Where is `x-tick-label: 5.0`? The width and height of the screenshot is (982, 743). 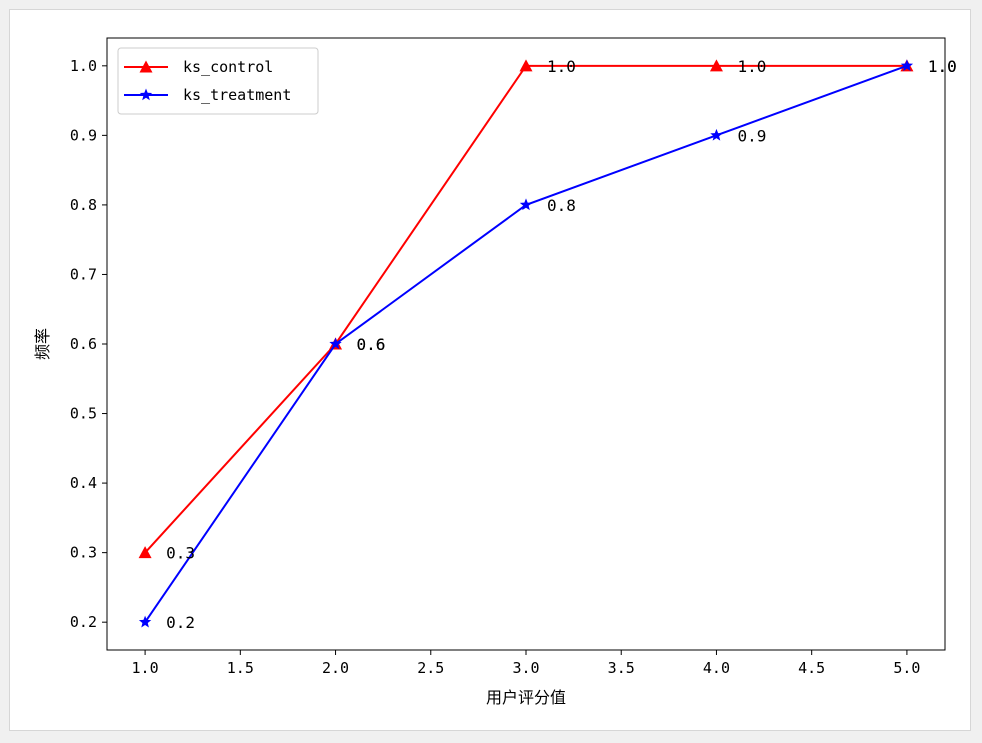
x-tick-label: 5.0 is located at coordinates (906, 668).